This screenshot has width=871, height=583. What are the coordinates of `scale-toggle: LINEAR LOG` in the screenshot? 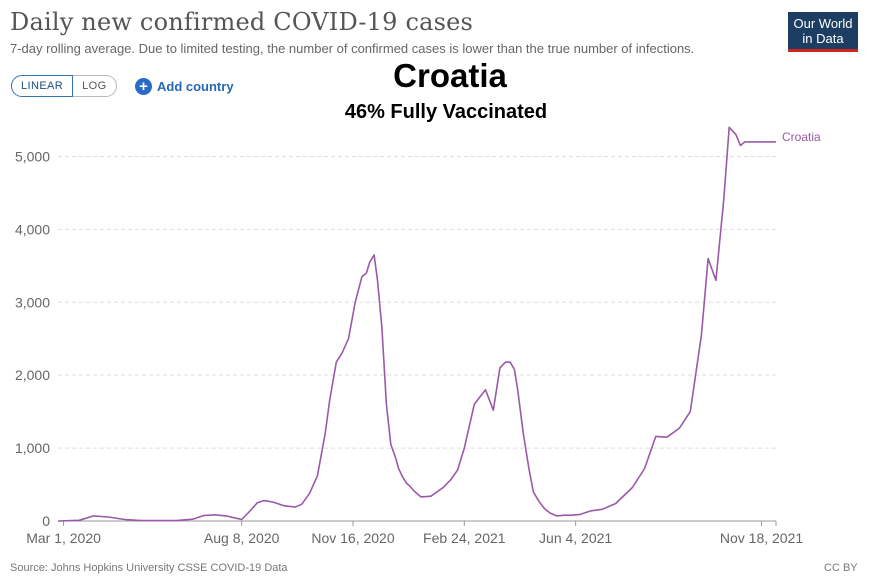 It's located at (64, 86).